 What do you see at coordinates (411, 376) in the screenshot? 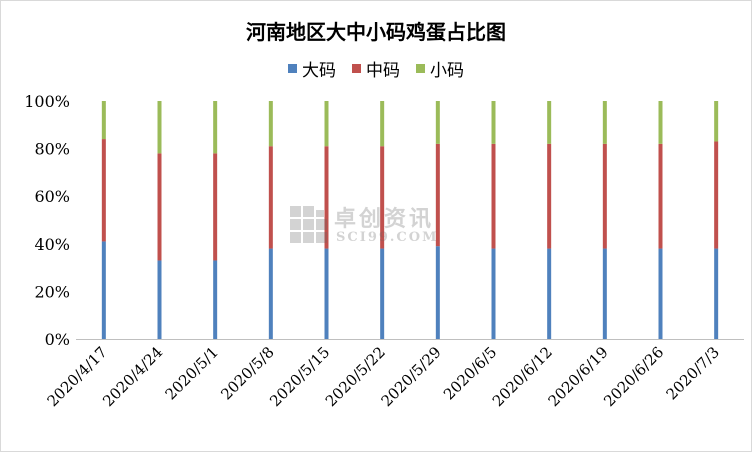
I see `x-tick-label: 2020/5/29` at bounding box center [411, 376].